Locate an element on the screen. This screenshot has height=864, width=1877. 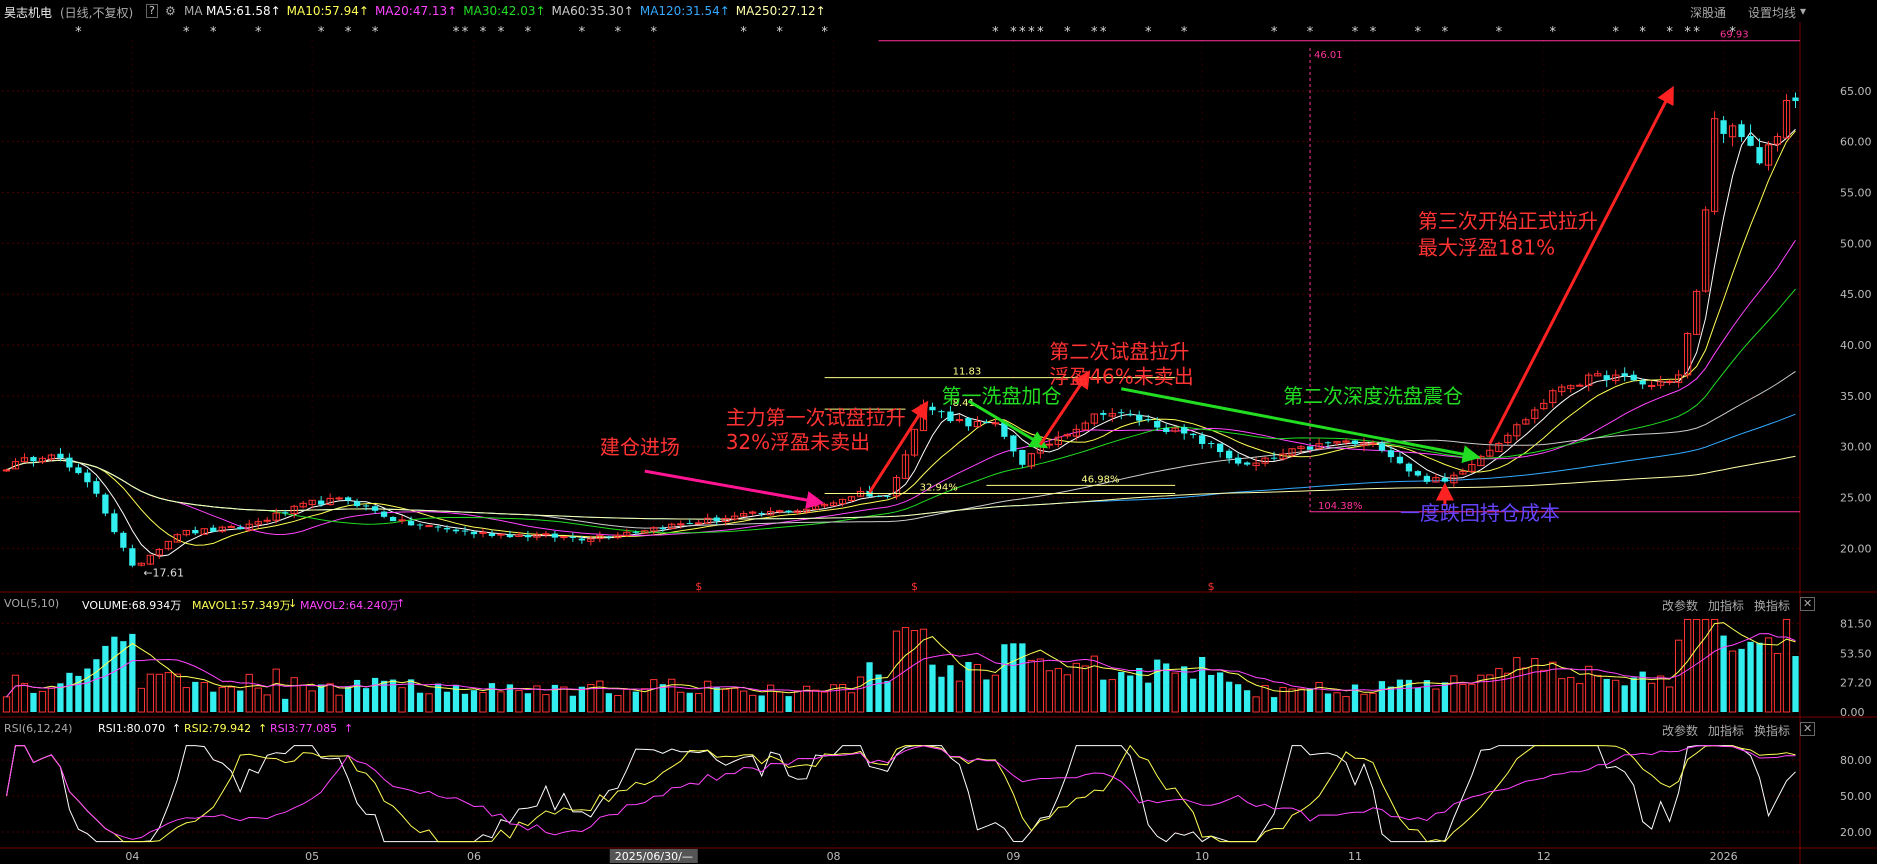
set-ma-button: 设置均线 is located at coordinates (1772, 13).